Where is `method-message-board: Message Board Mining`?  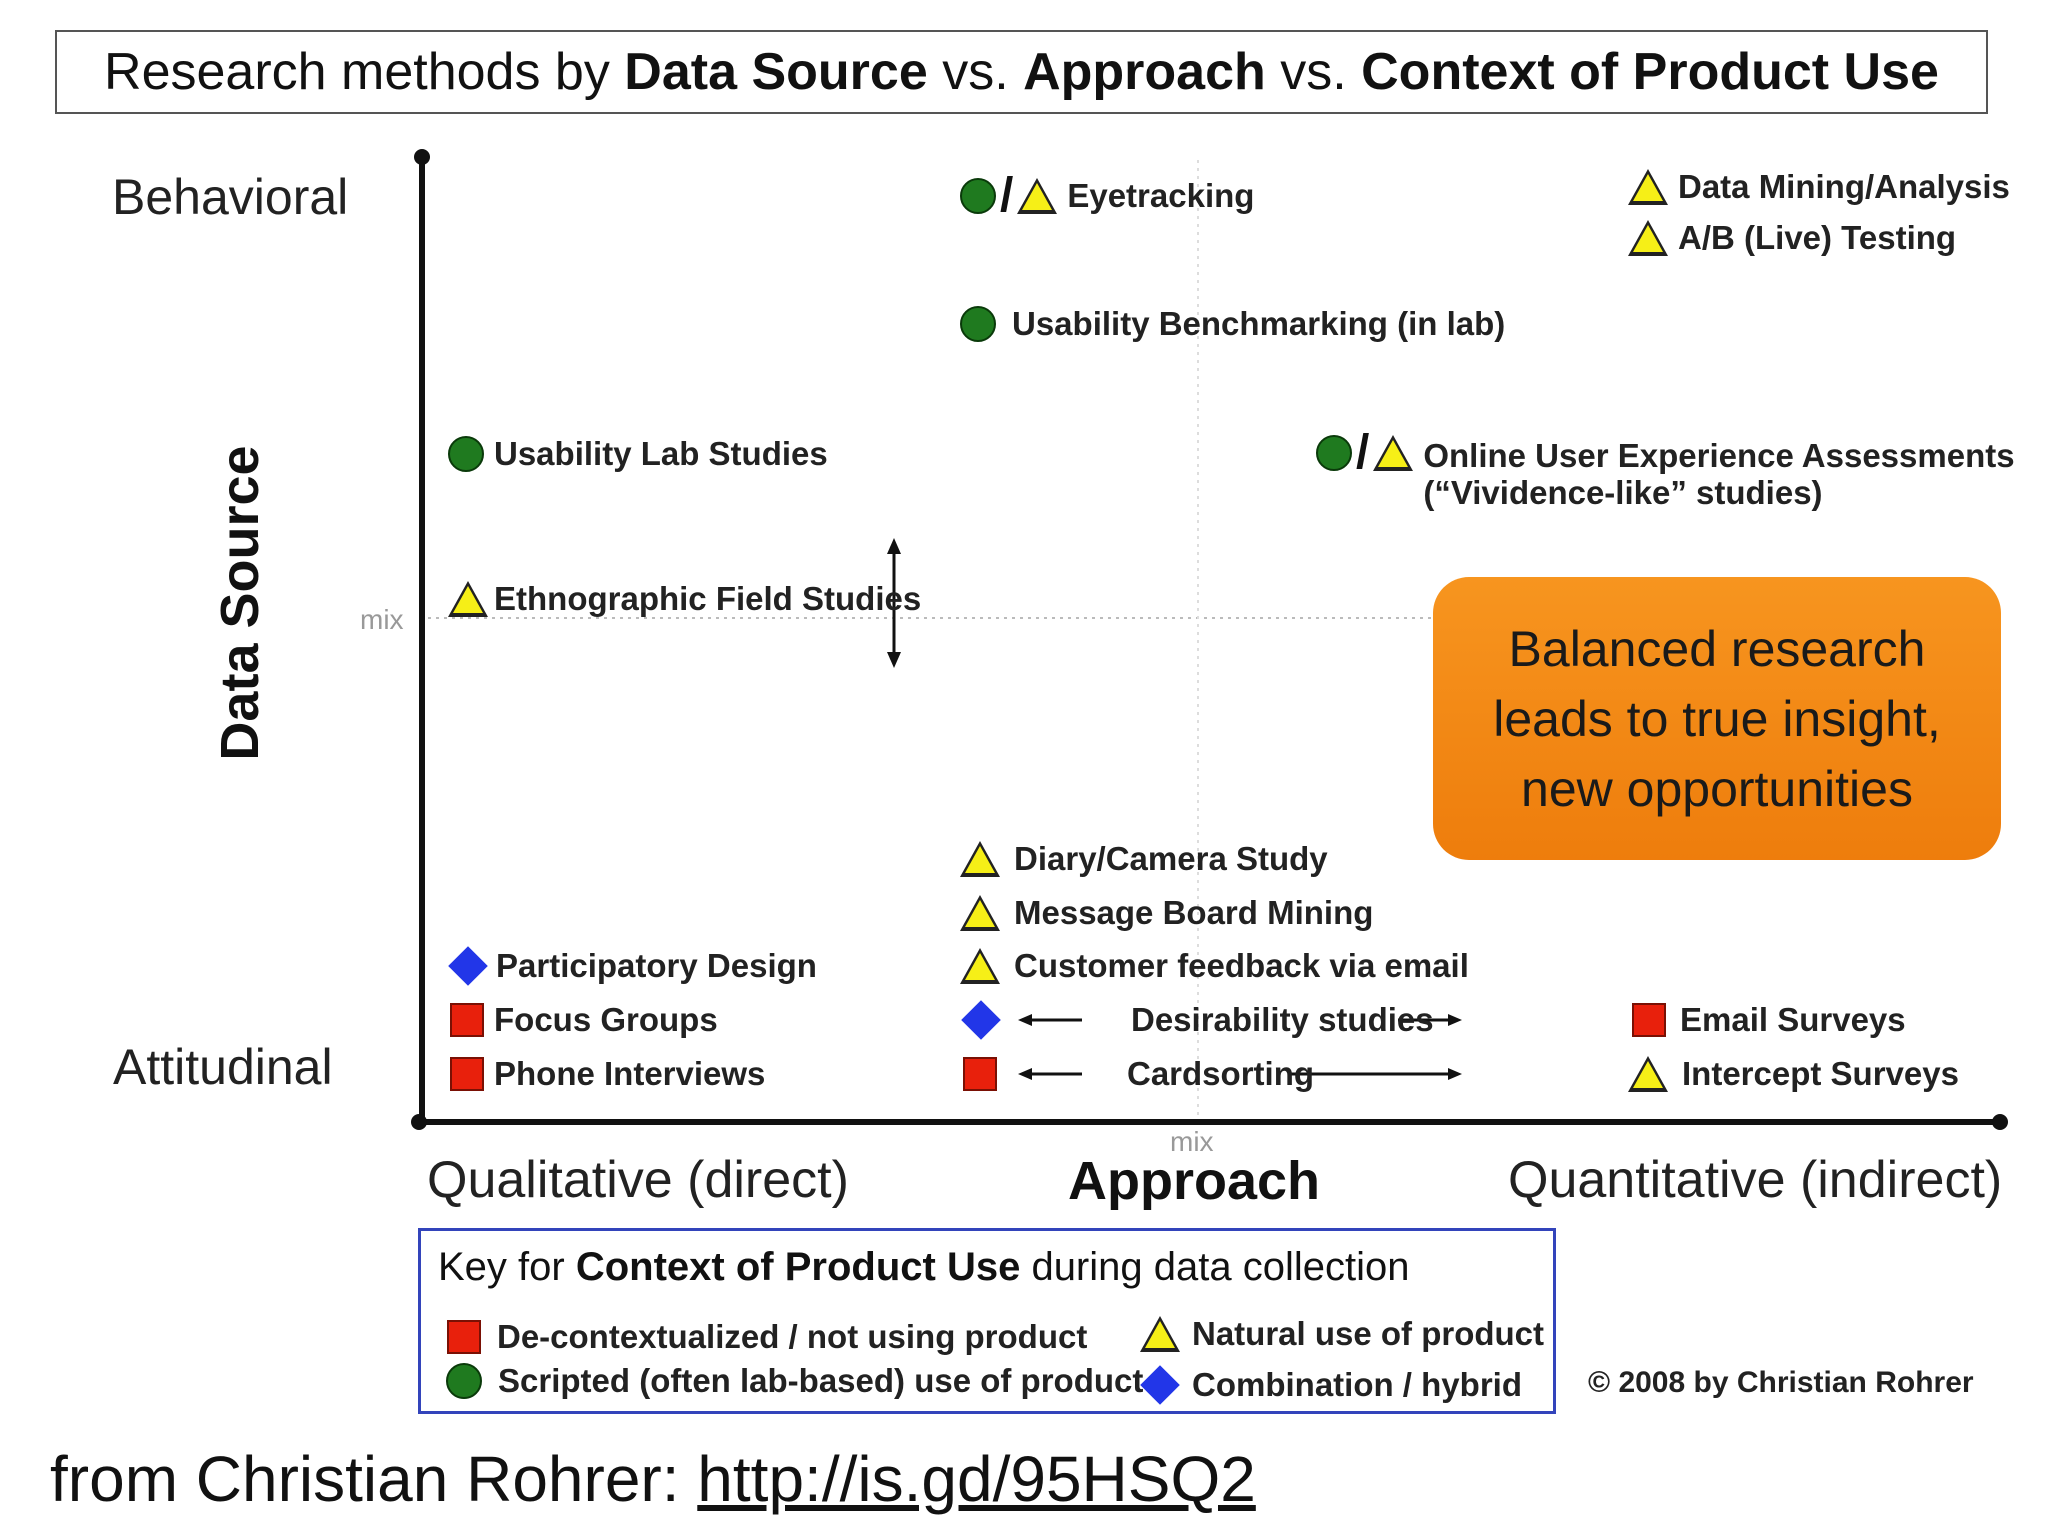 method-message-board: Message Board Mining is located at coordinates (1166, 913).